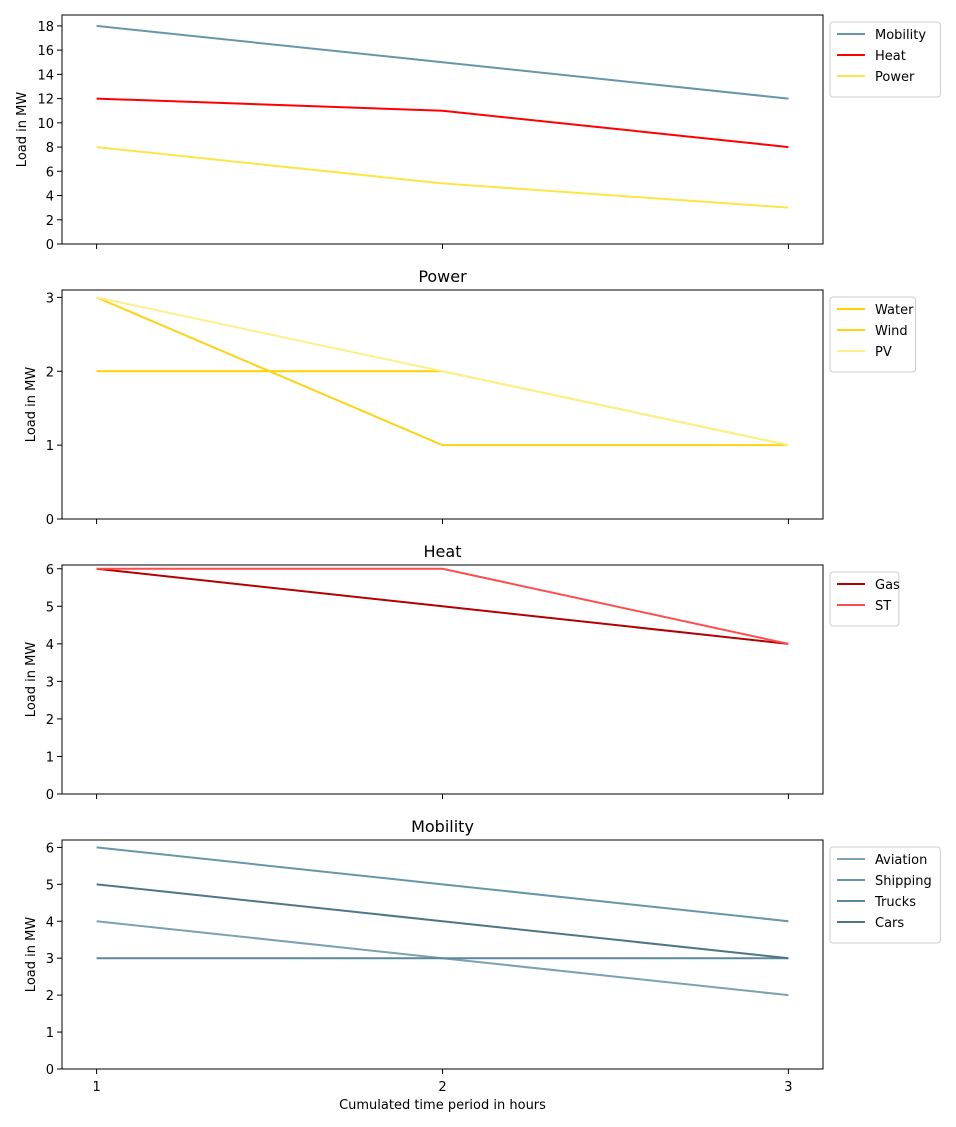  I want to click on y-tick-label: 16, so click(45, 51).